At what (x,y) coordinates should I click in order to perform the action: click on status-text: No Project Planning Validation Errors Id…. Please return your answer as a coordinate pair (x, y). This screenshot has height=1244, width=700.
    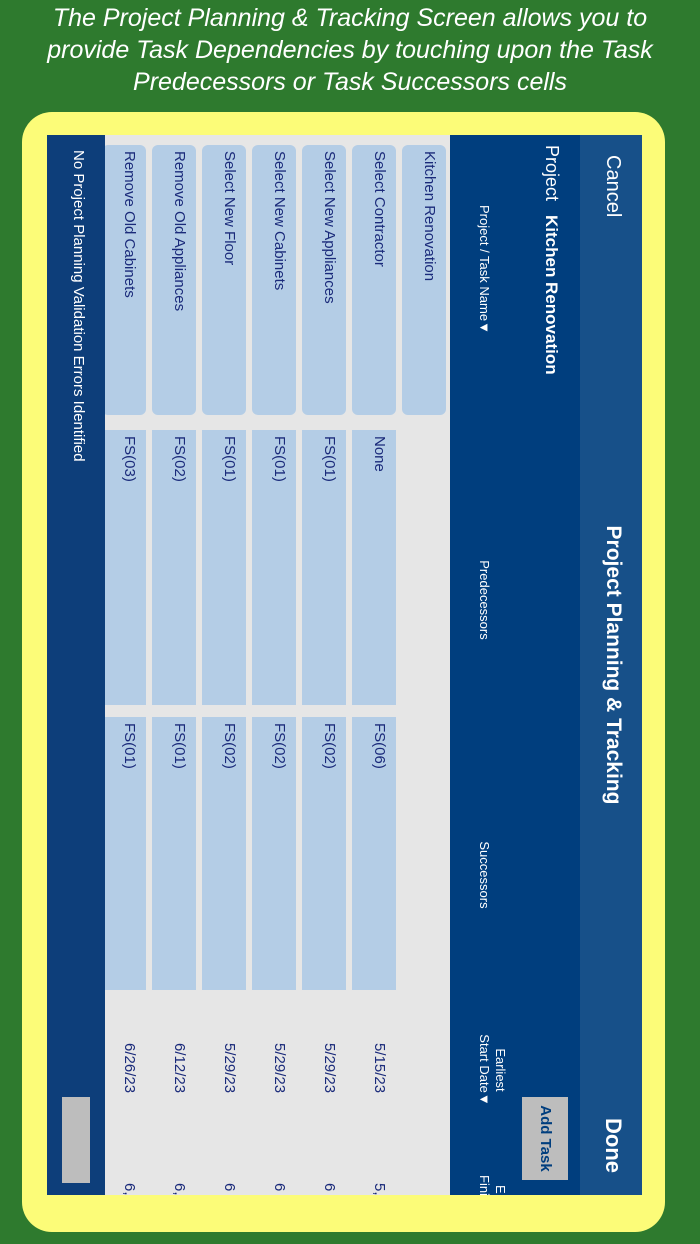
    Looking at the image, I should click on (78, 306).